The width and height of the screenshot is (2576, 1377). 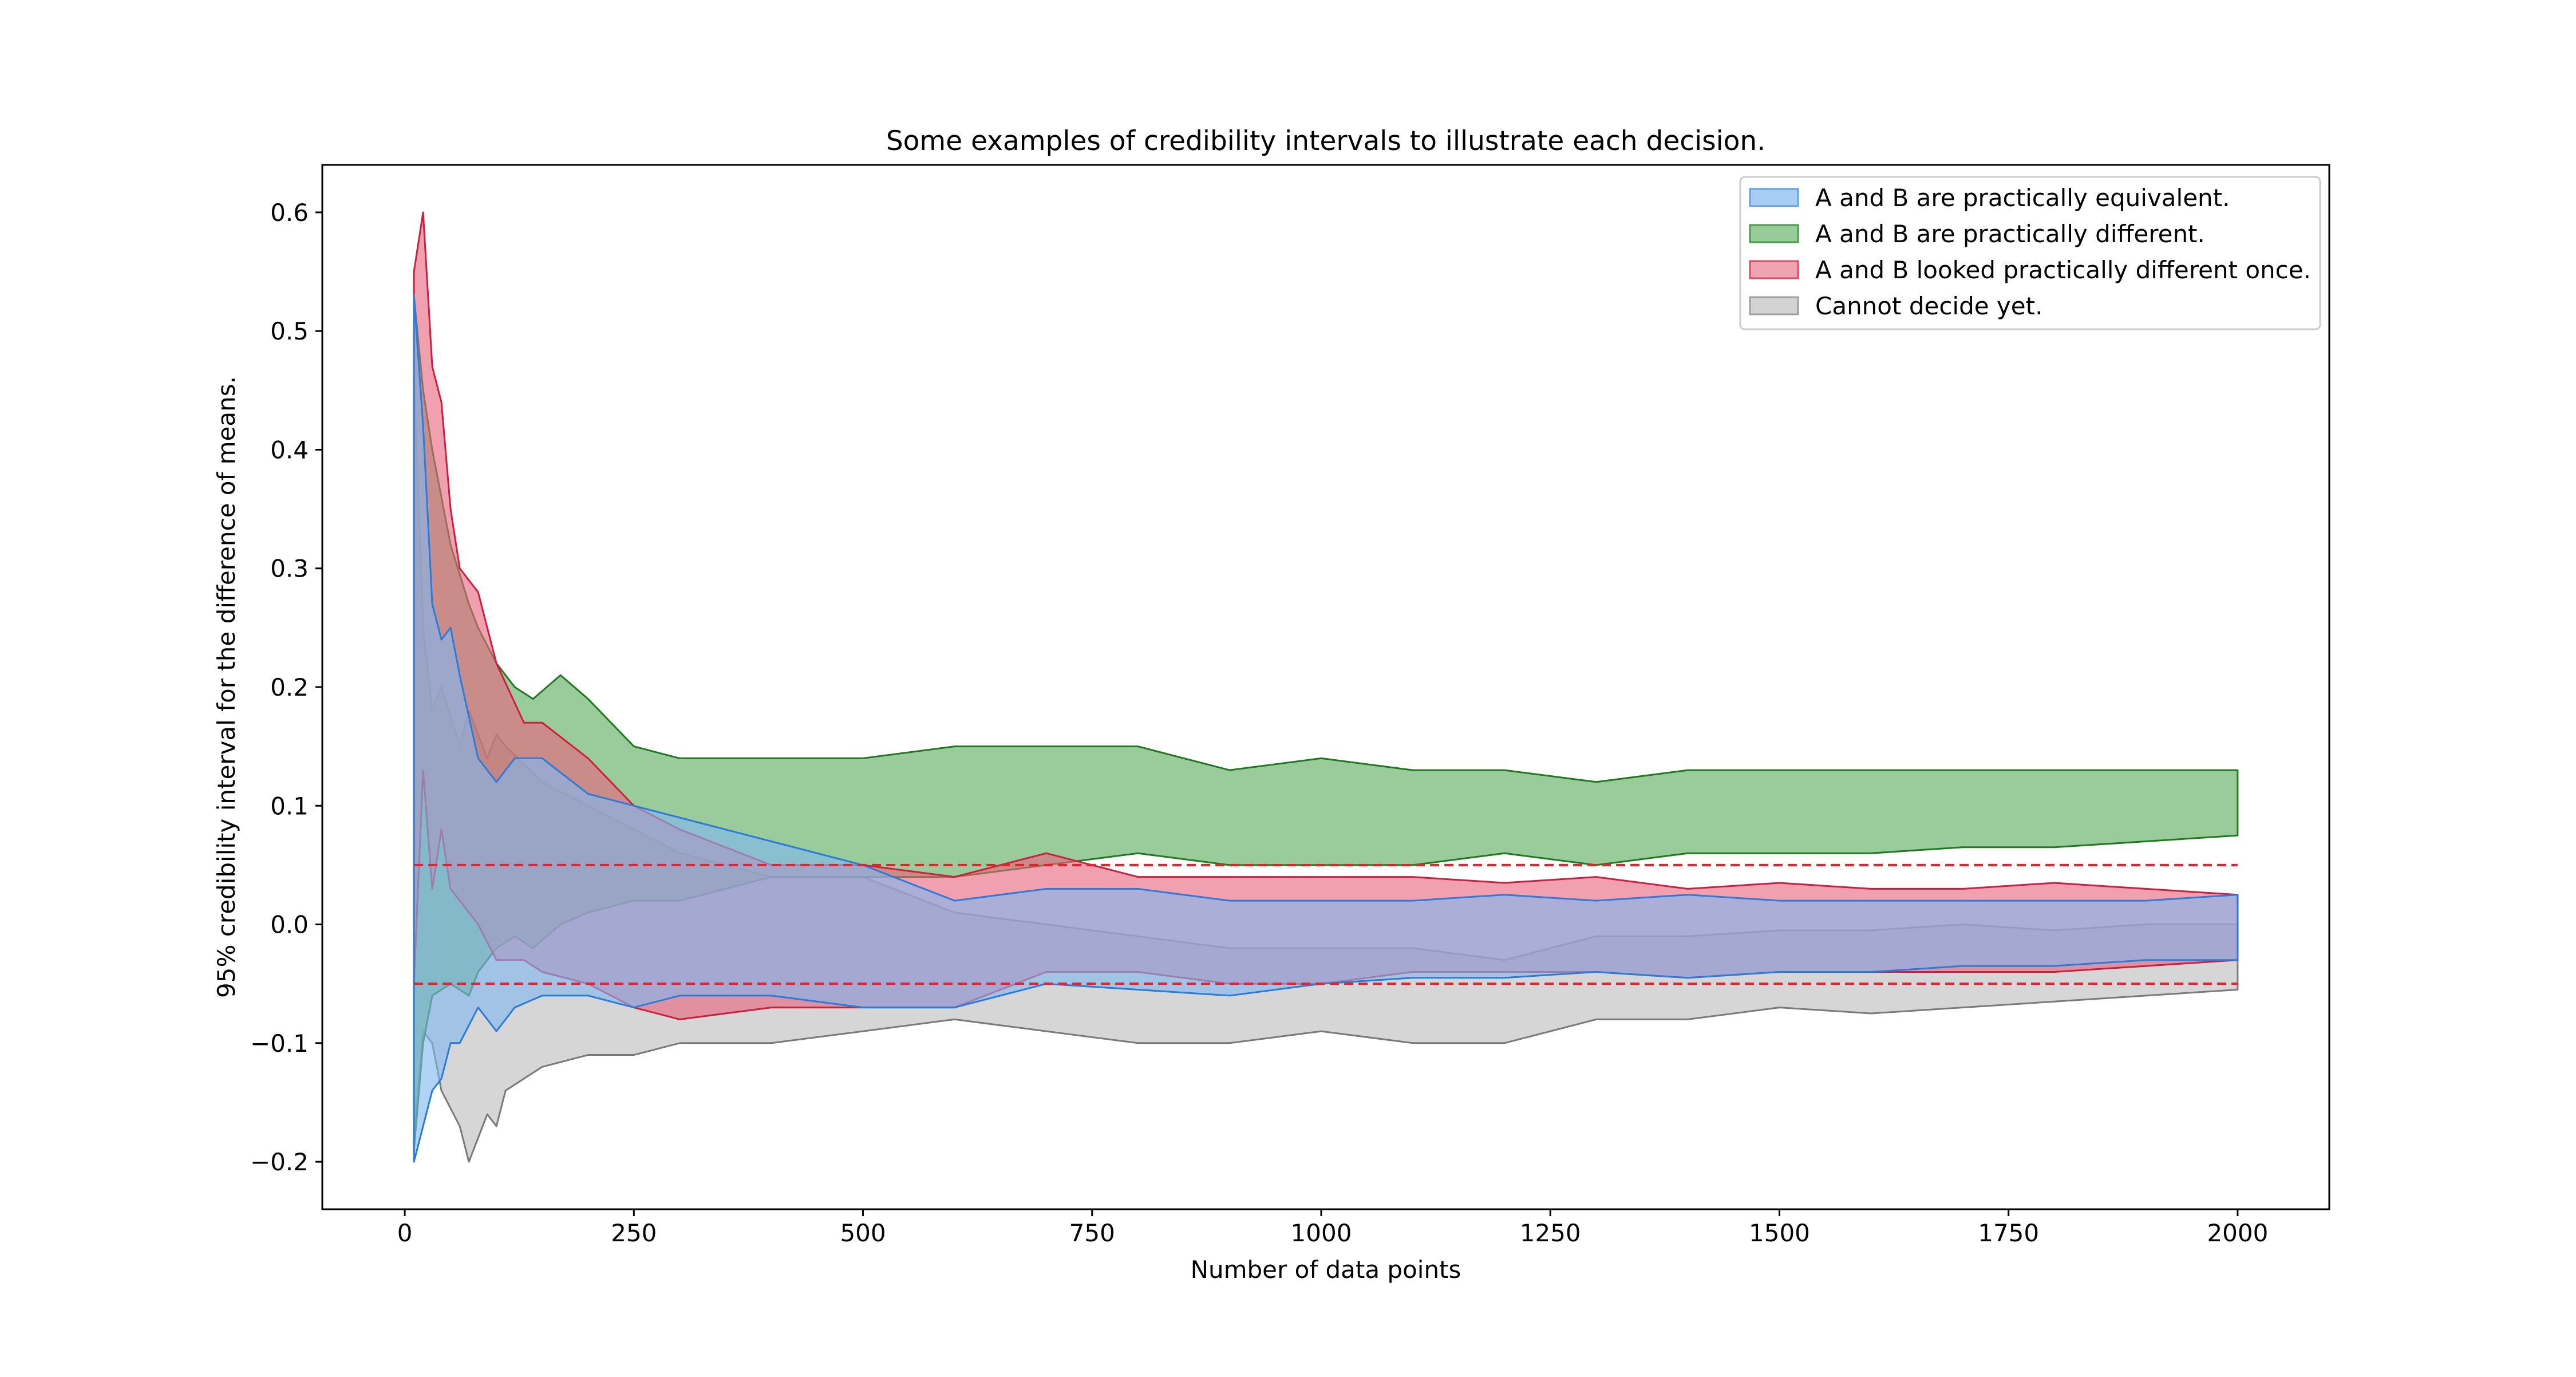 I want to click on y-axis-ticks: −0.2 −0.1 0.0 0.1 0.2 0.3 0.4 0.5 0.6, so click(x=286, y=687).